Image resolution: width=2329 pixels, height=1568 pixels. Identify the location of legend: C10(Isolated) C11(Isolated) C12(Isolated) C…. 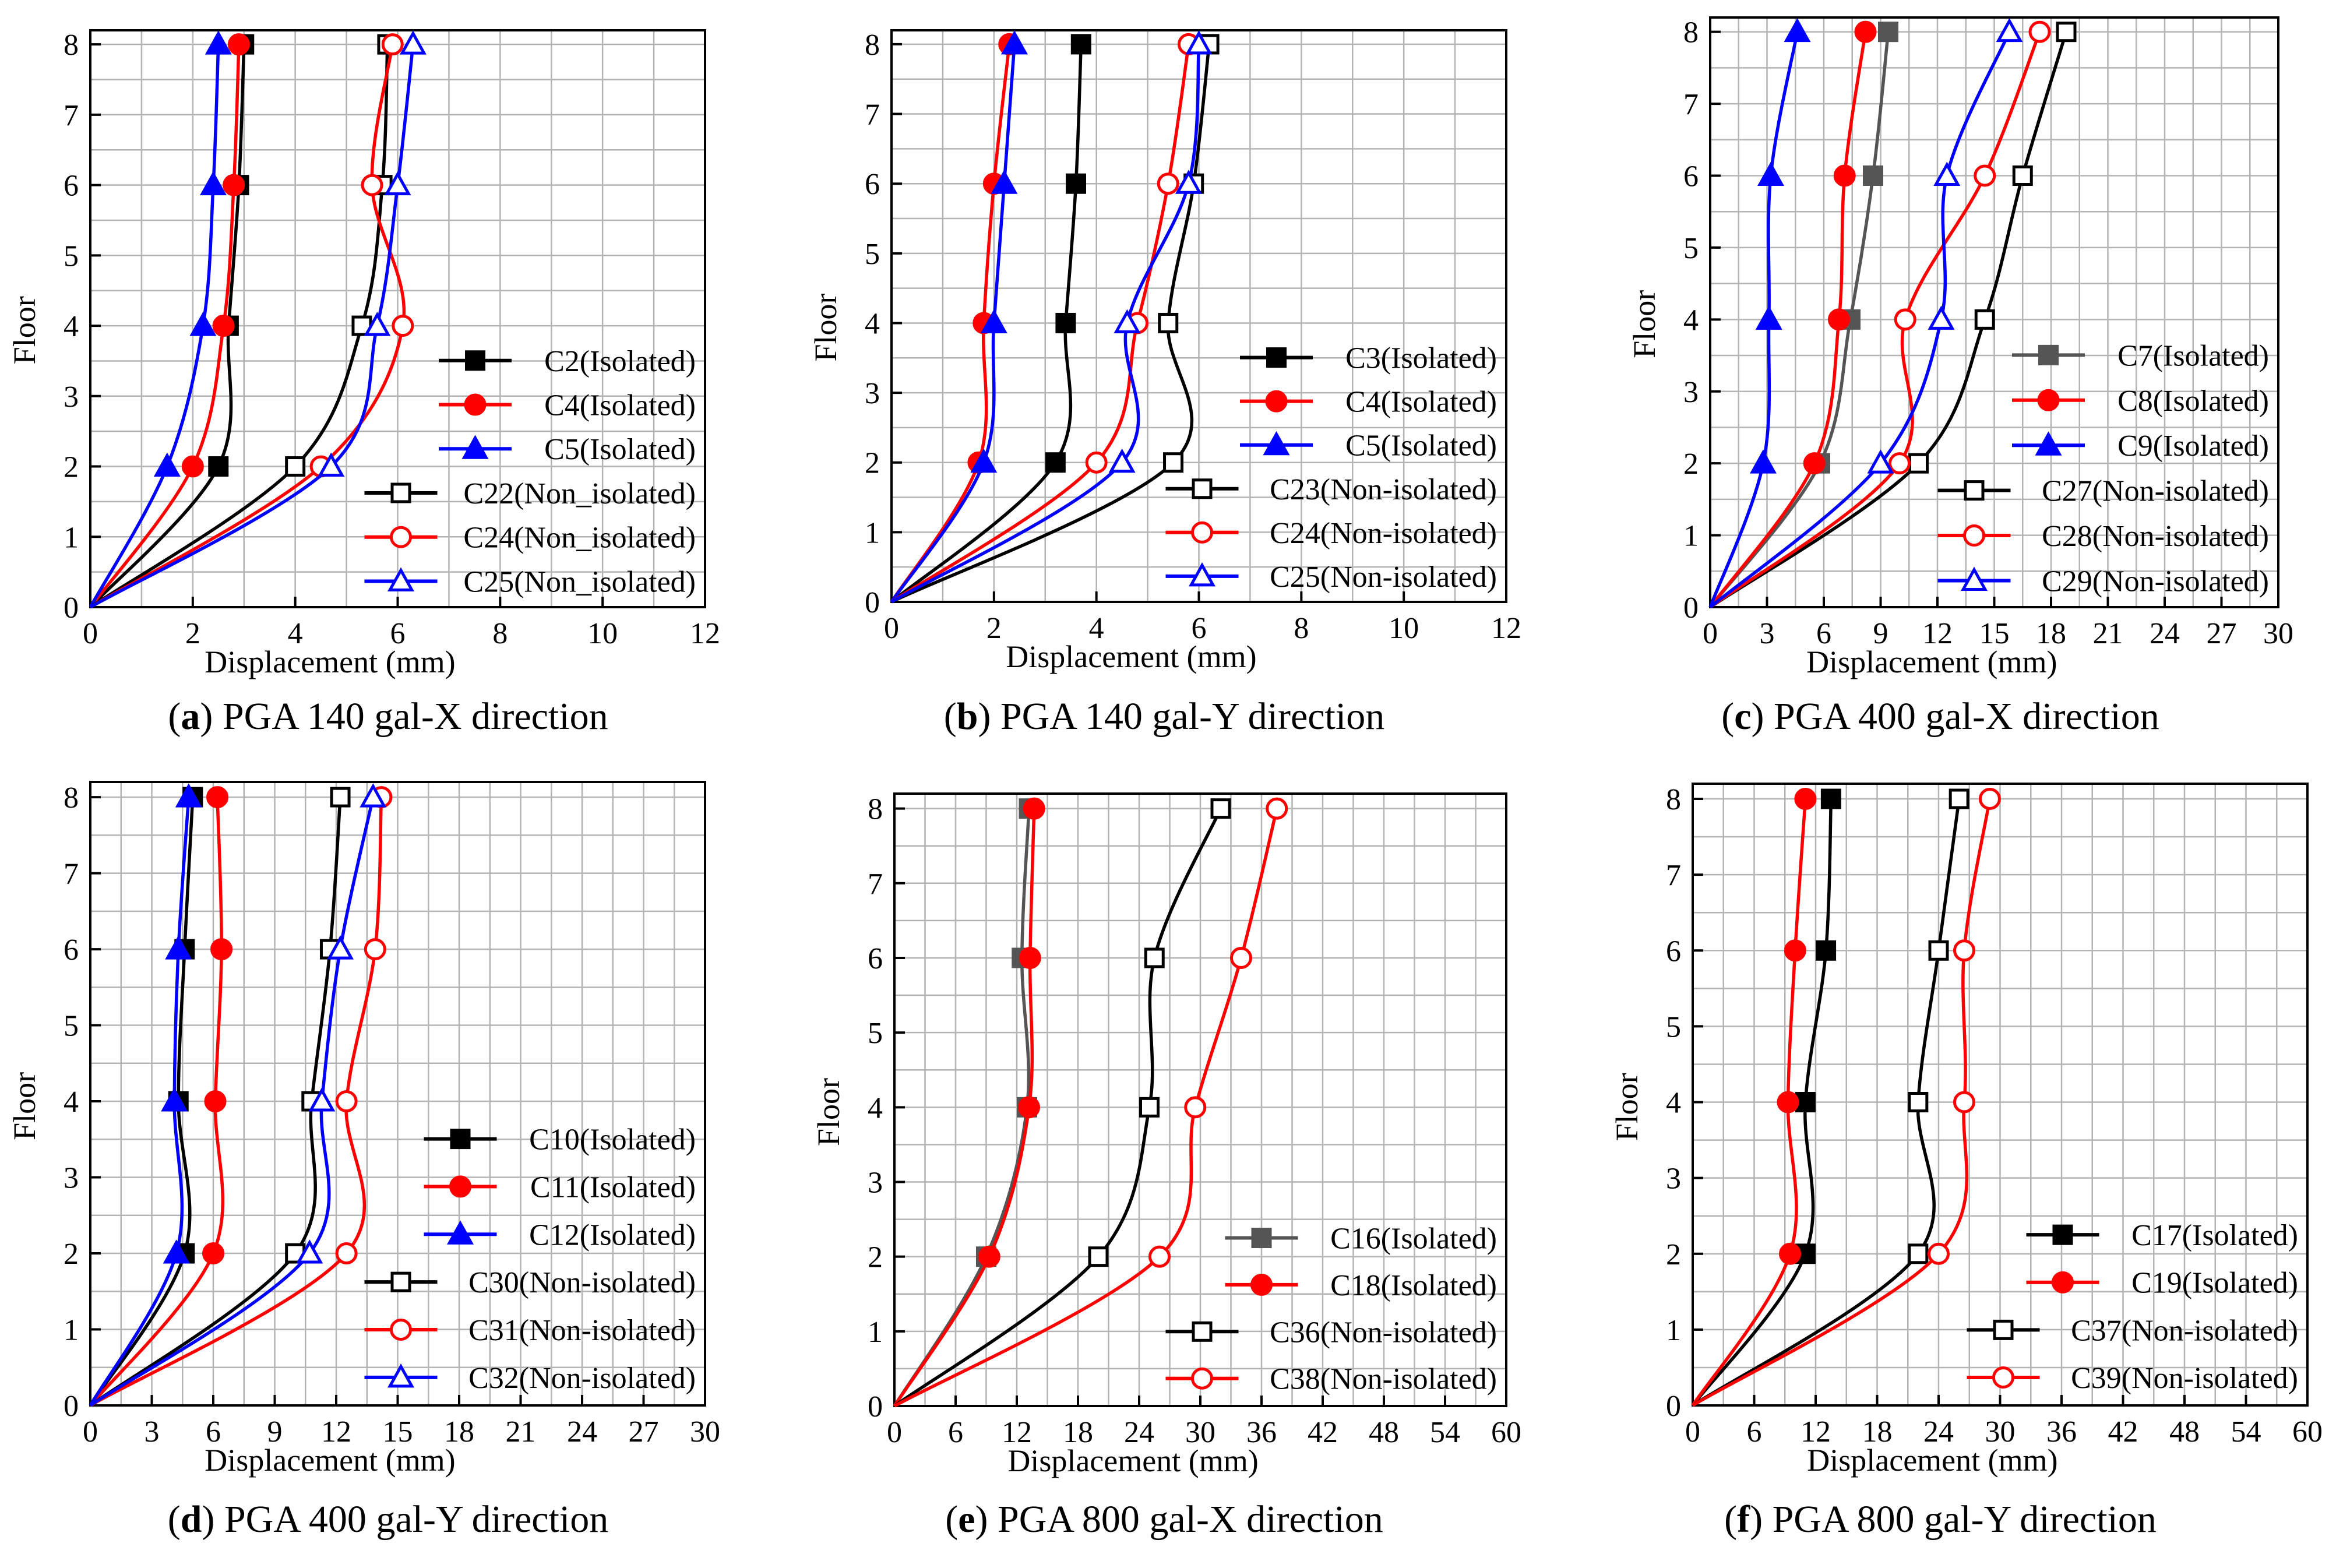
(530, 1259).